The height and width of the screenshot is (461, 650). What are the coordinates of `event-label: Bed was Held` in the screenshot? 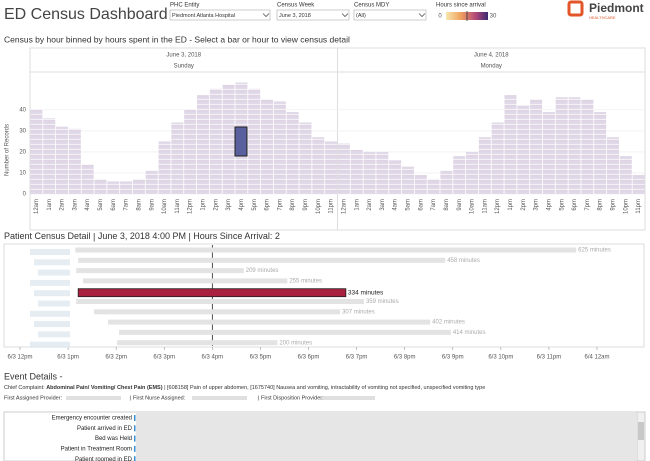 It's located at (113, 439).